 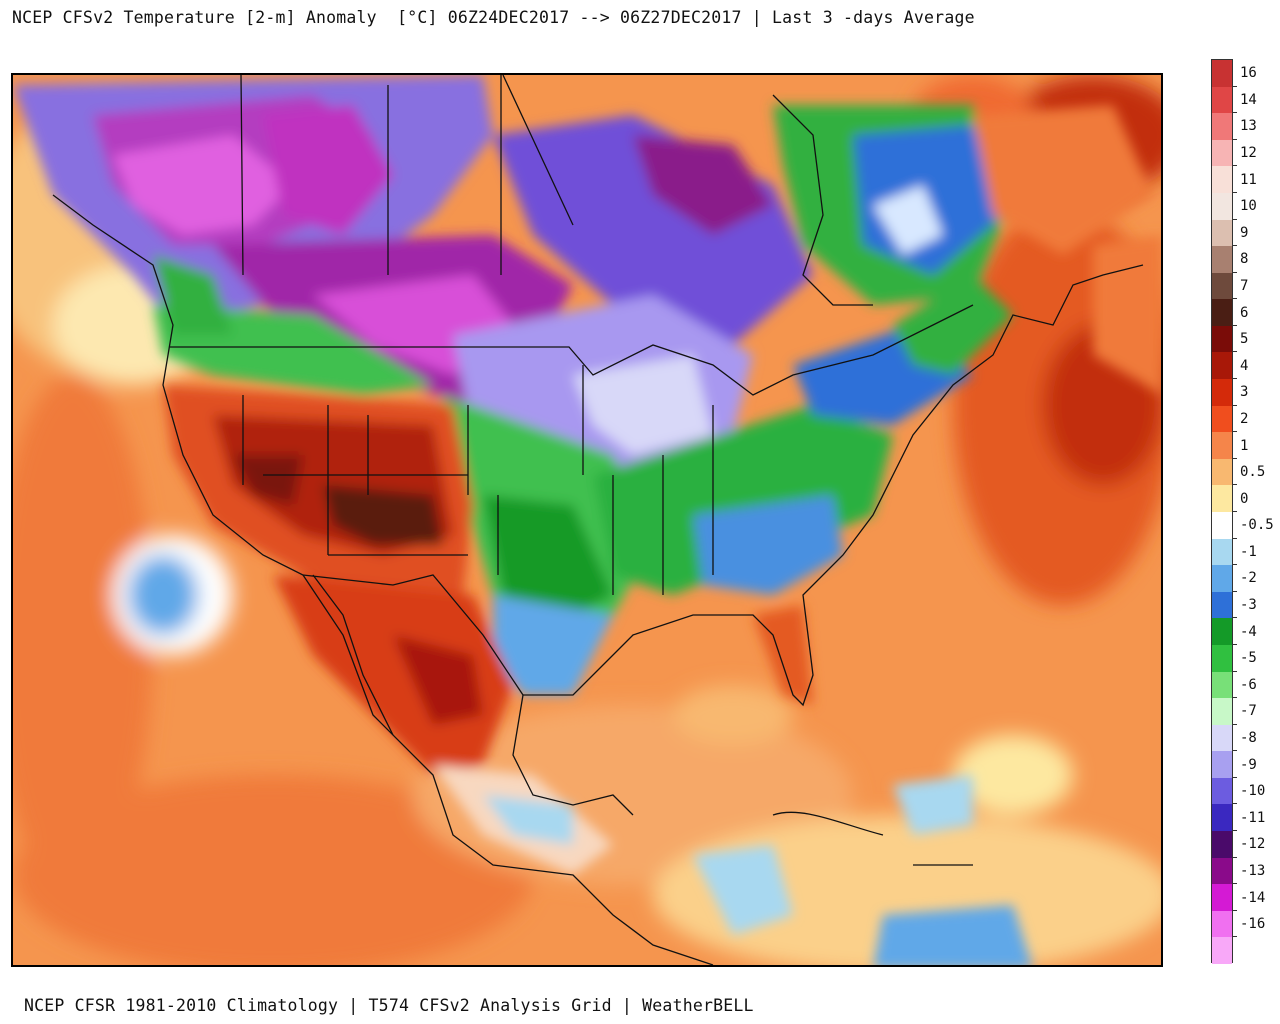 I want to click on colorbar-tick-label: 2, so click(x=1244, y=418).